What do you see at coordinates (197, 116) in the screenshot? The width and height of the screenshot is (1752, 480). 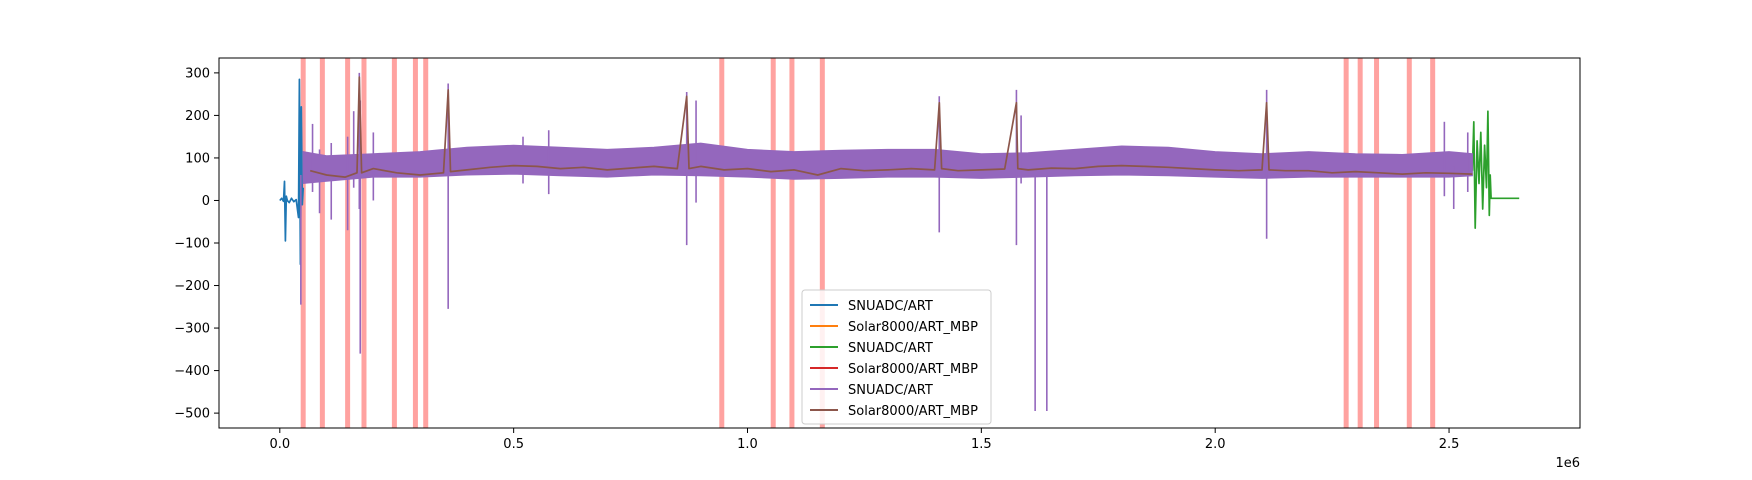 I see `y-tick-label: 200` at bounding box center [197, 116].